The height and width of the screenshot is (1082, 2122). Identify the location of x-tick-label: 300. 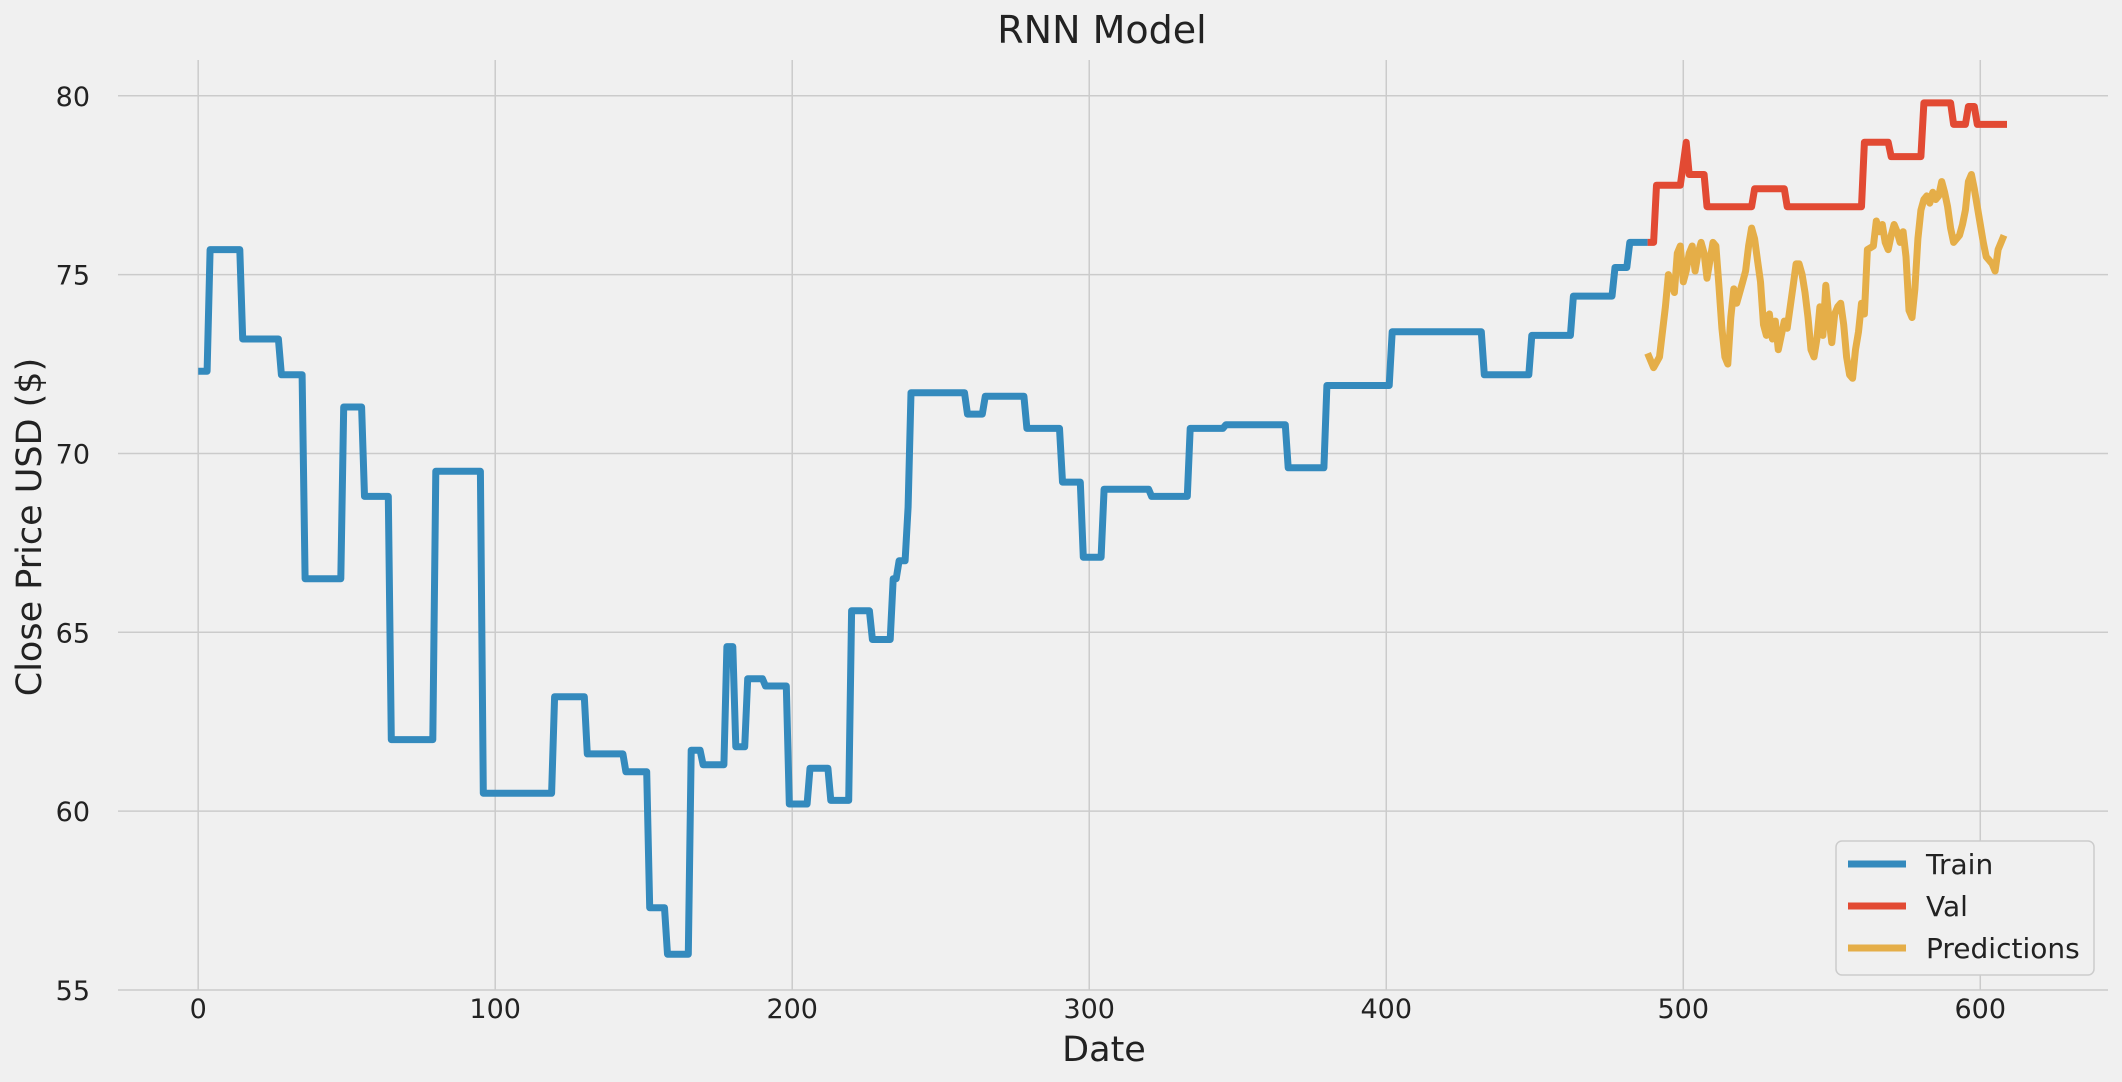
(1089, 1009).